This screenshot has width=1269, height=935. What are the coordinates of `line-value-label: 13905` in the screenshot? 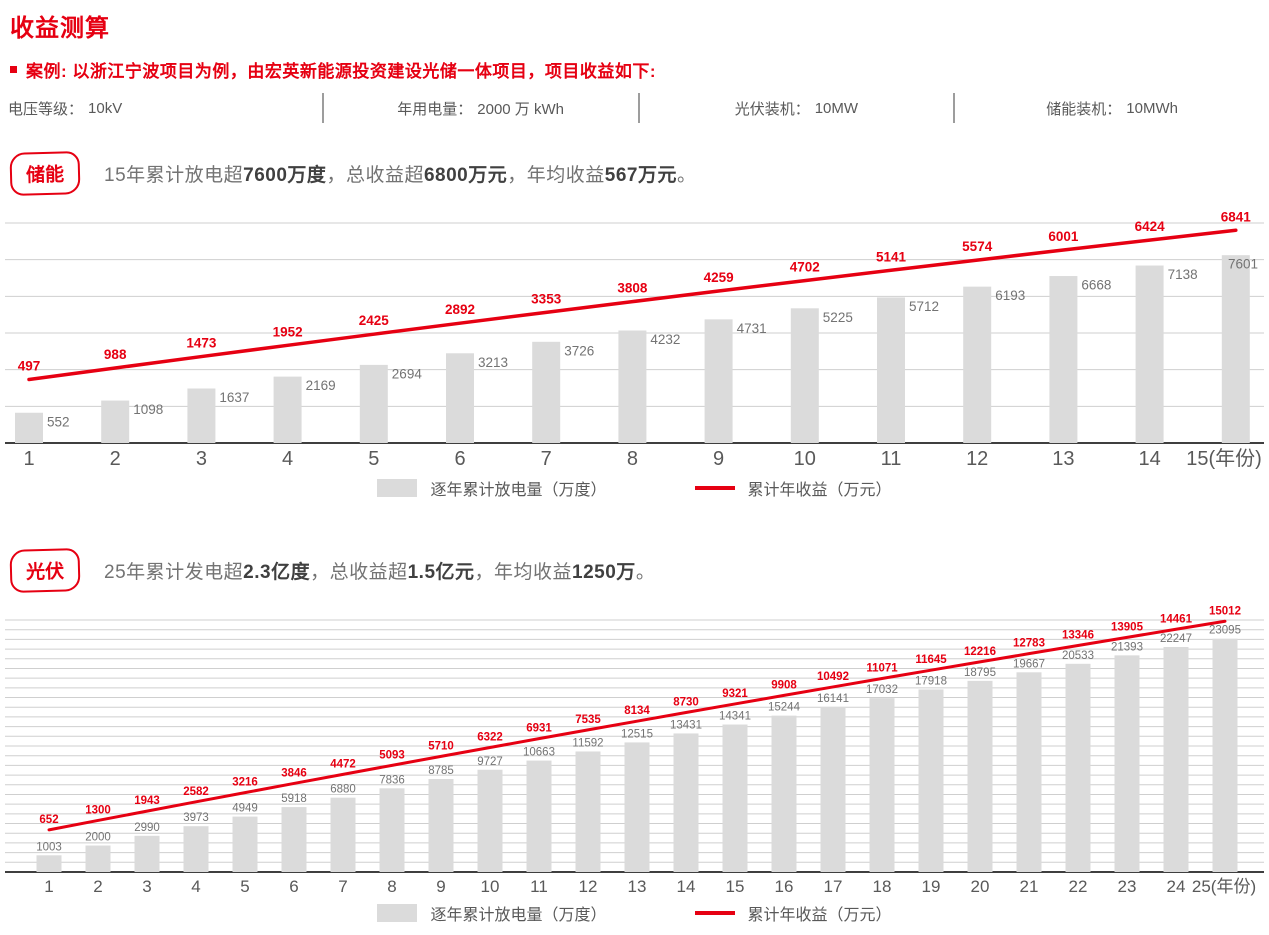 It's located at (1127, 627).